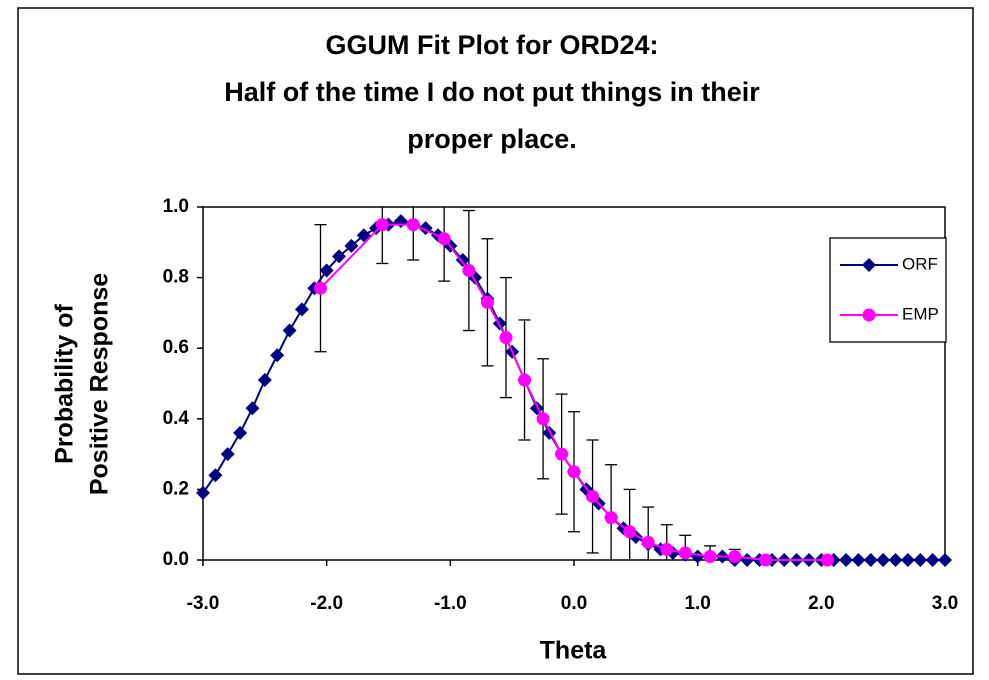 The height and width of the screenshot is (680, 989). What do you see at coordinates (203, 603) in the screenshot?
I see `x-tick-label: -3.0` at bounding box center [203, 603].